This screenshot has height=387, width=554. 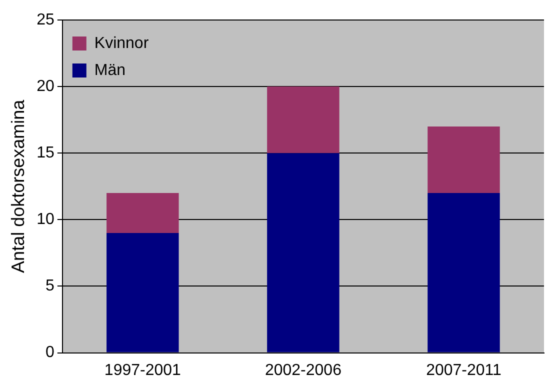 What do you see at coordinates (143, 370) in the screenshot?
I see `x-tick-label: 1997-2001` at bounding box center [143, 370].